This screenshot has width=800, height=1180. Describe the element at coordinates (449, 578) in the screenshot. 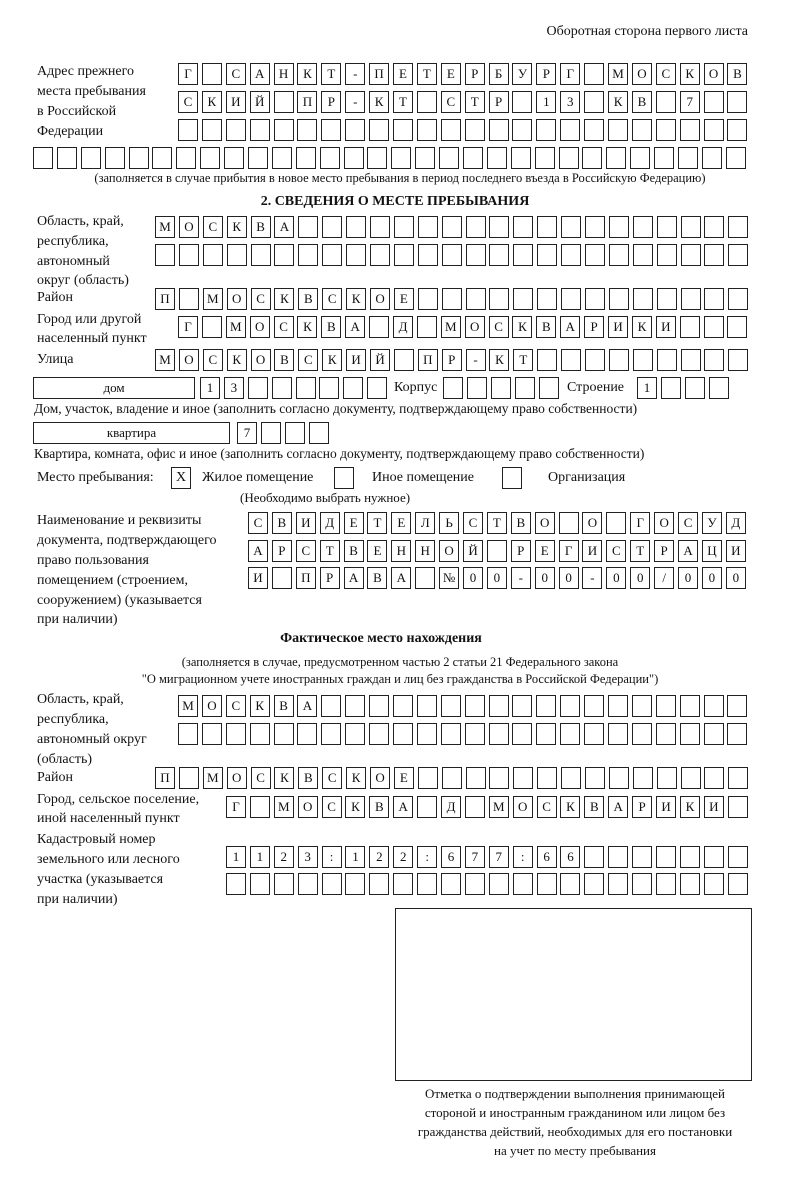

I see `char-cell: №` at that location.